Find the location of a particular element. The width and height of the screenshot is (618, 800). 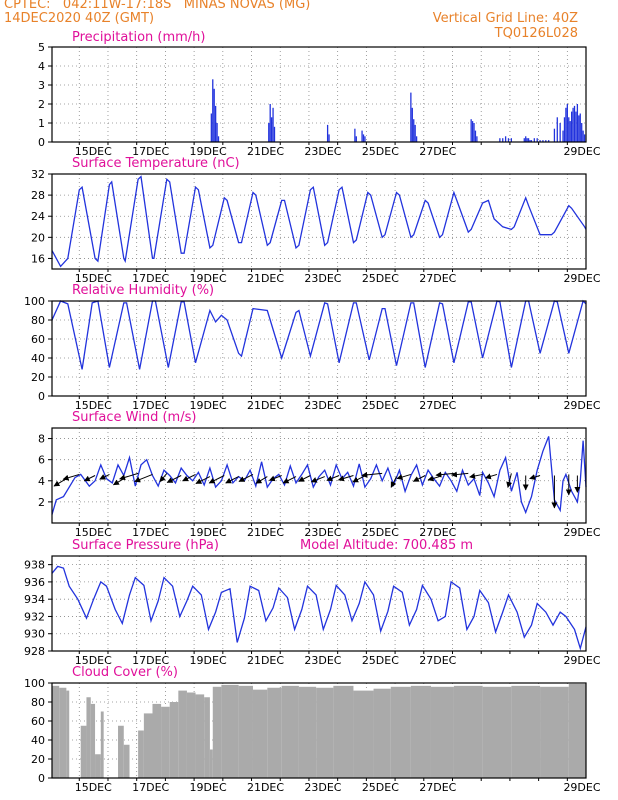

y-tick-label: 4 is located at coordinates (41, 481).